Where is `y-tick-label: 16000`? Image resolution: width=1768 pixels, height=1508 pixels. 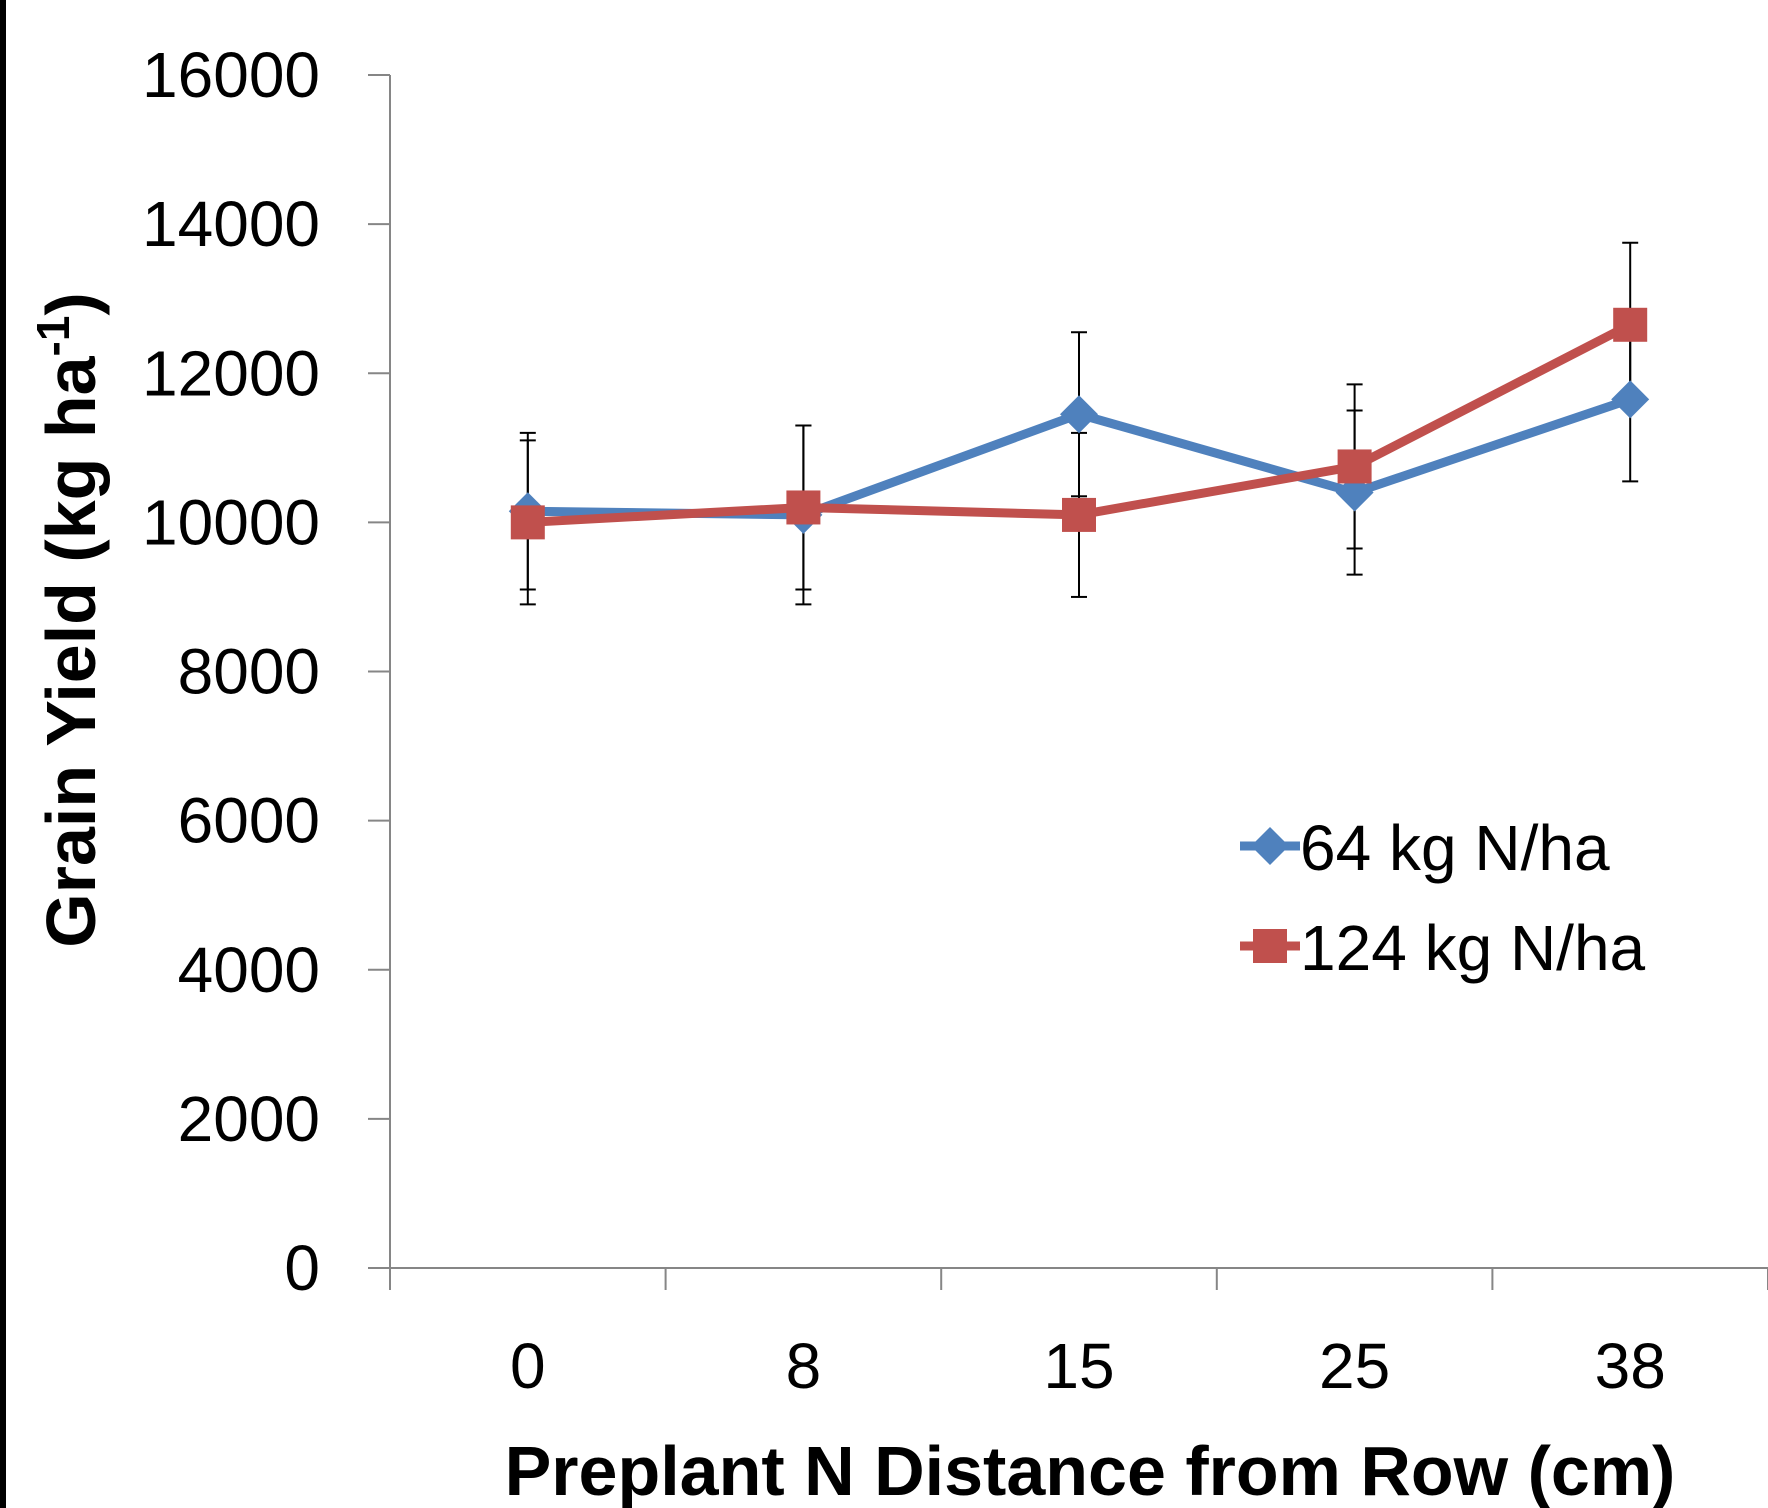
y-tick-label: 16000 is located at coordinates (231, 75).